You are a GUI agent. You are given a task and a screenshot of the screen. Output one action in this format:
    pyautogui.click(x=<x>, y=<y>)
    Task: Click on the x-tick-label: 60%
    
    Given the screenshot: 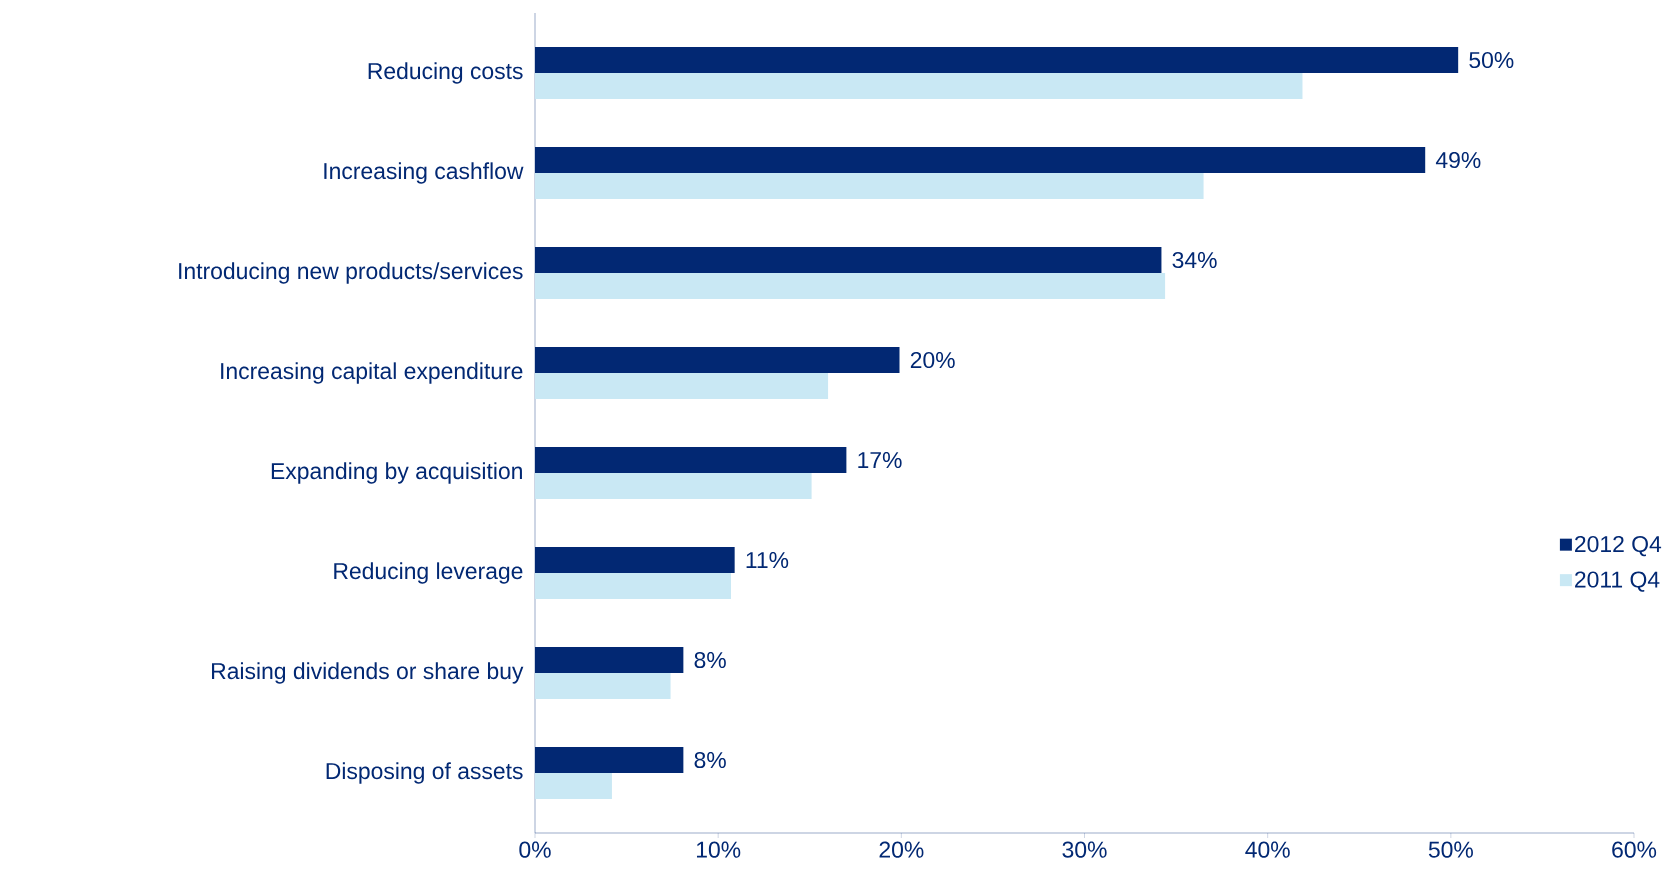 What is the action you would take?
    pyautogui.click(x=1634, y=849)
    